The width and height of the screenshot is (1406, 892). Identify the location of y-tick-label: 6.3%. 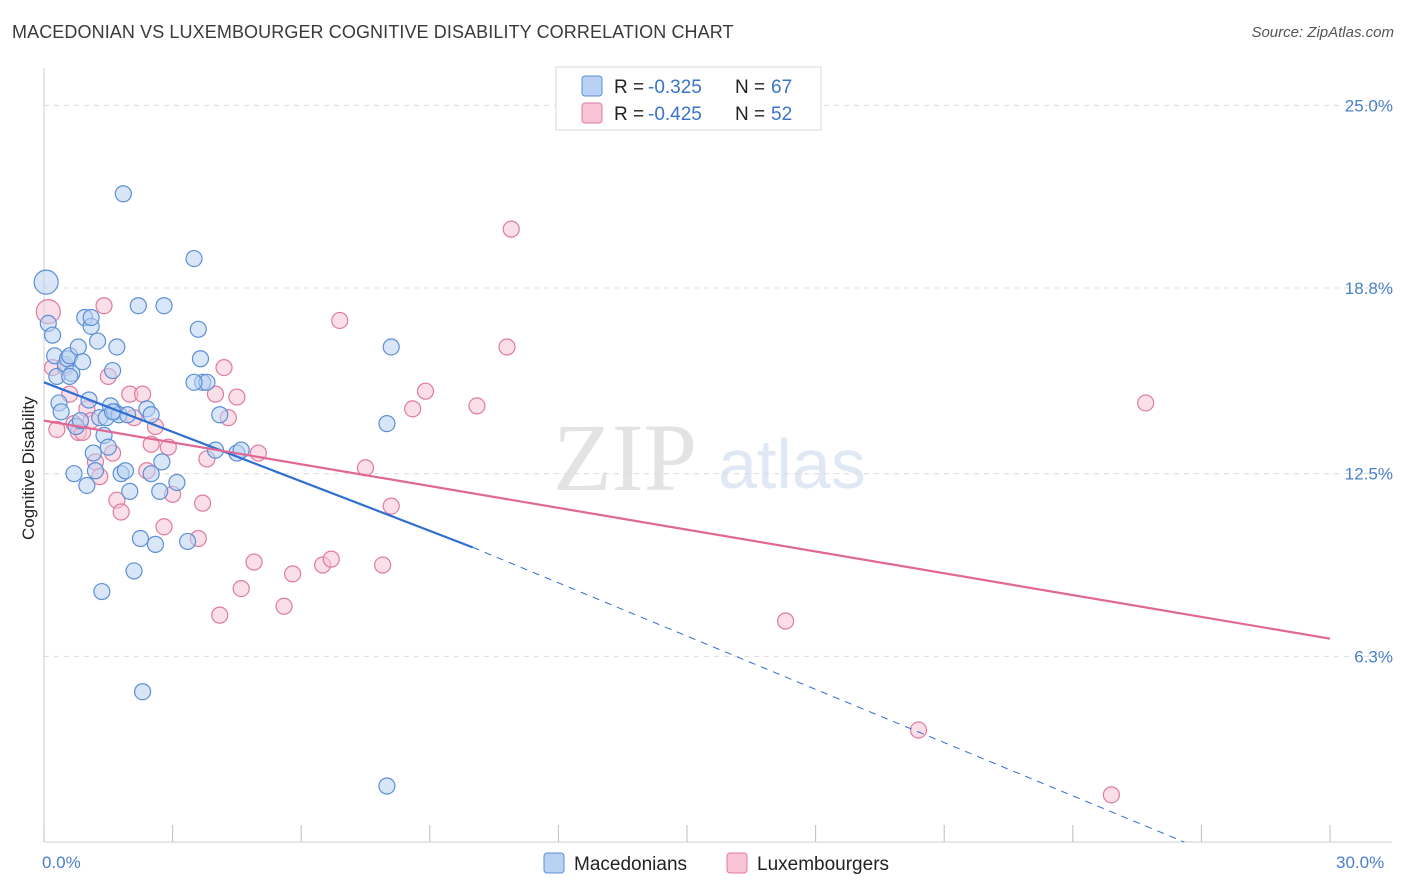
(1373, 656).